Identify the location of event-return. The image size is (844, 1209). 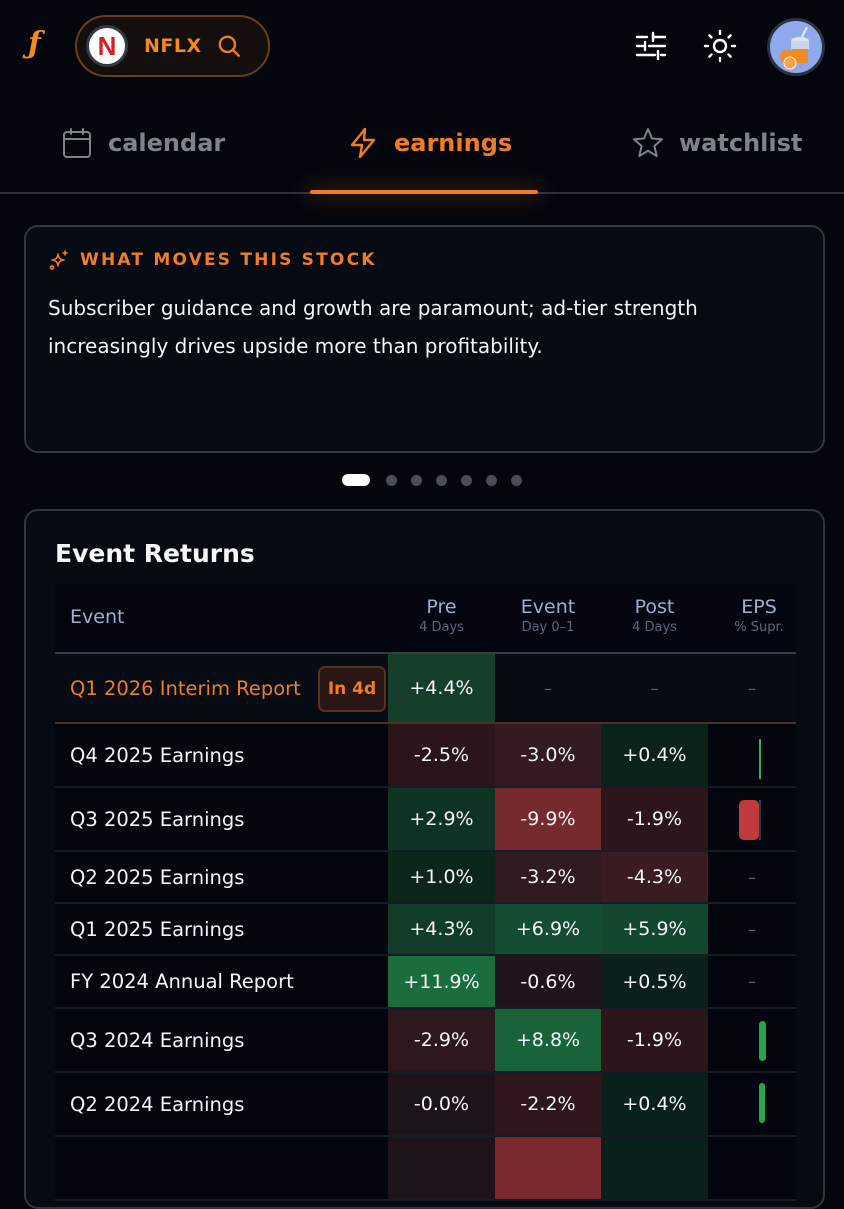
(548, 1168).